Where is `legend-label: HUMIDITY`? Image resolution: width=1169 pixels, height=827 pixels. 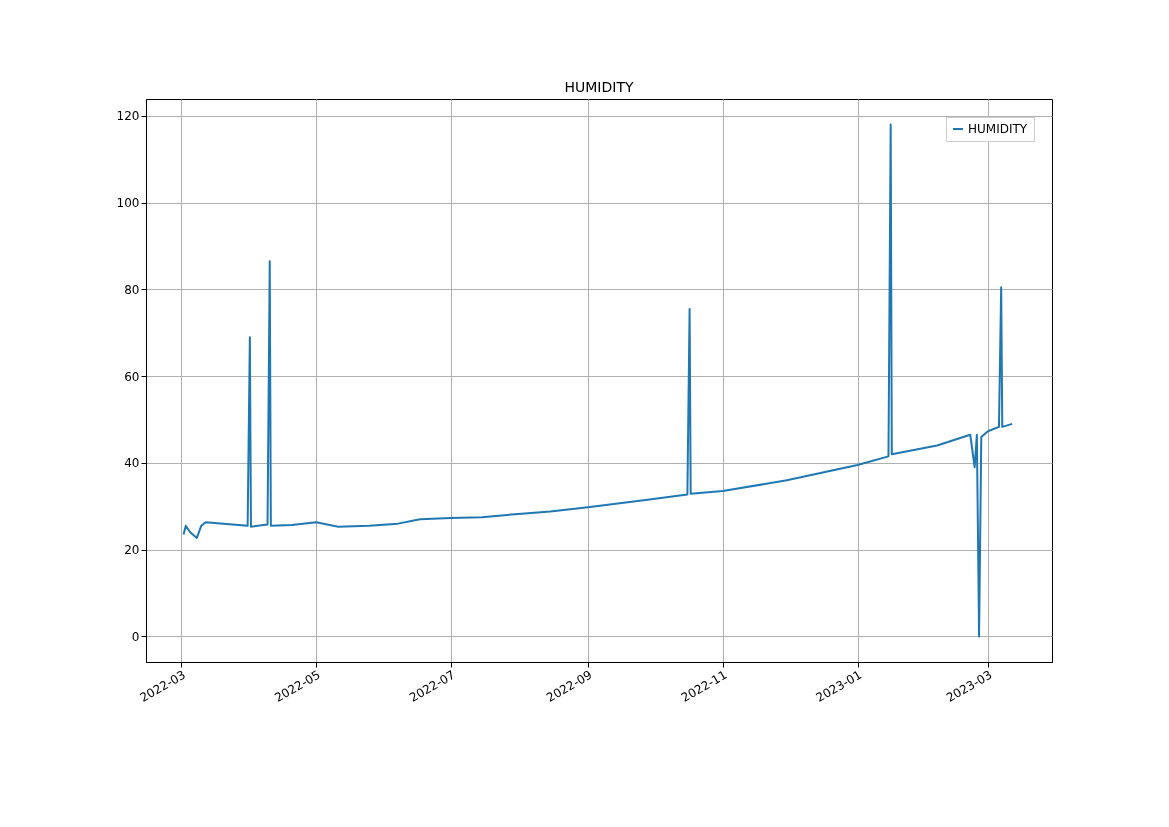 legend-label: HUMIDITY is located at coordinates (998, 129).